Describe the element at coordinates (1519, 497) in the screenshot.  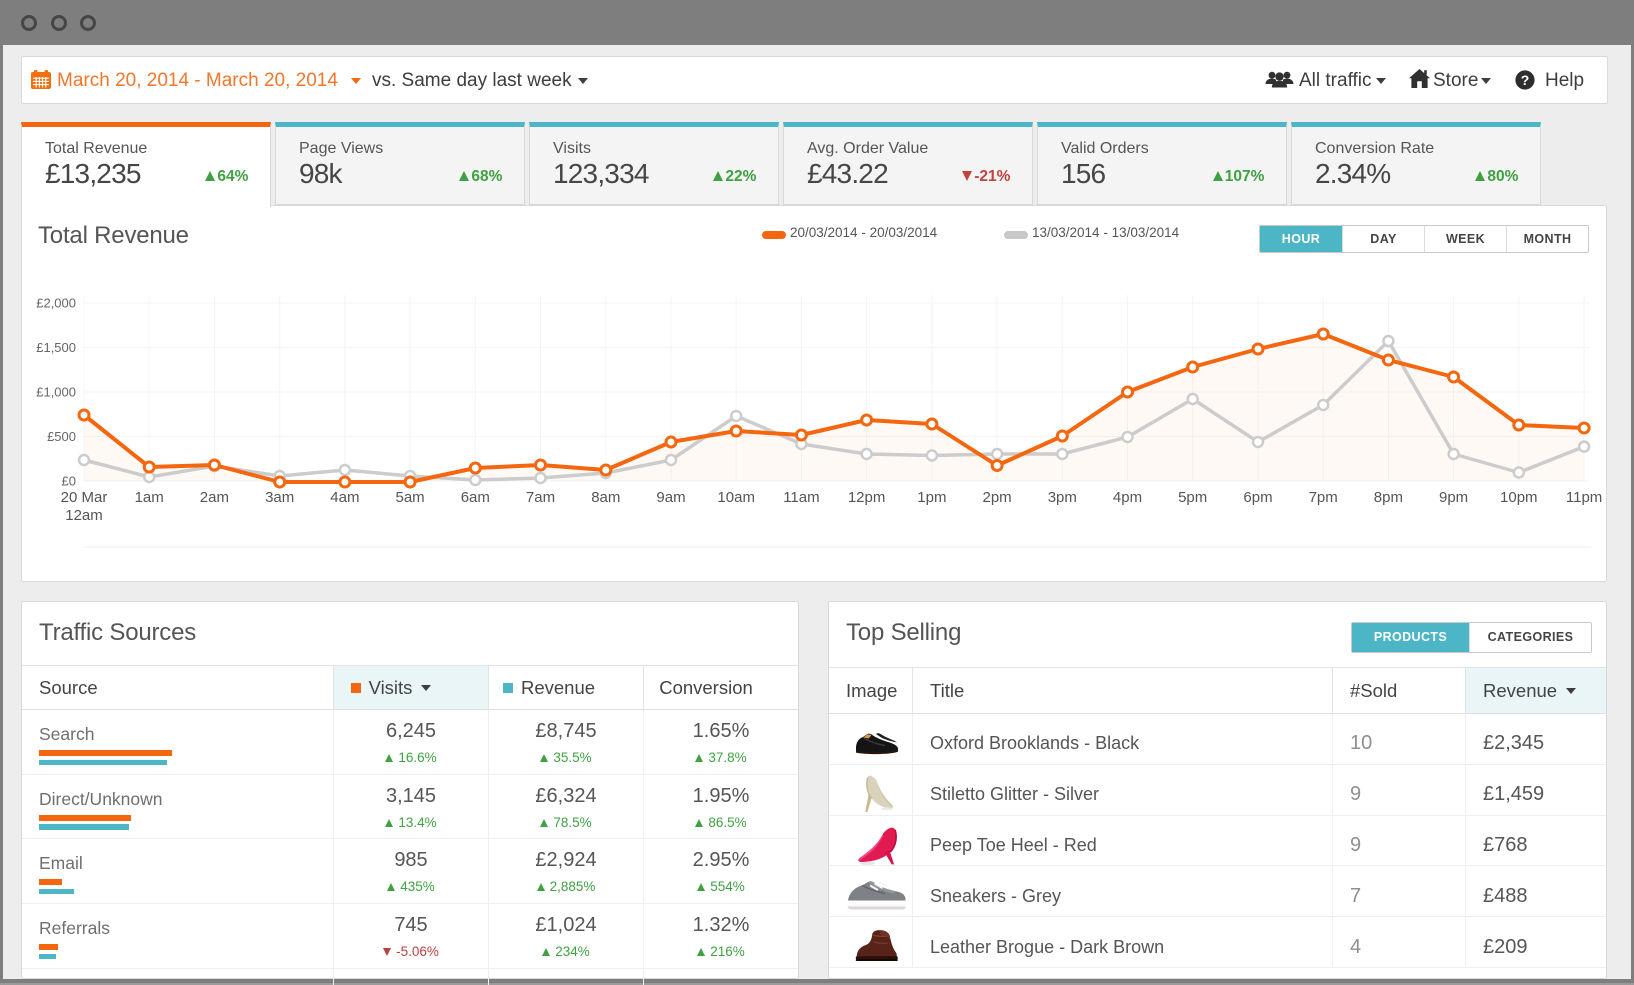
I see `svg-text: 10pm` at that location.